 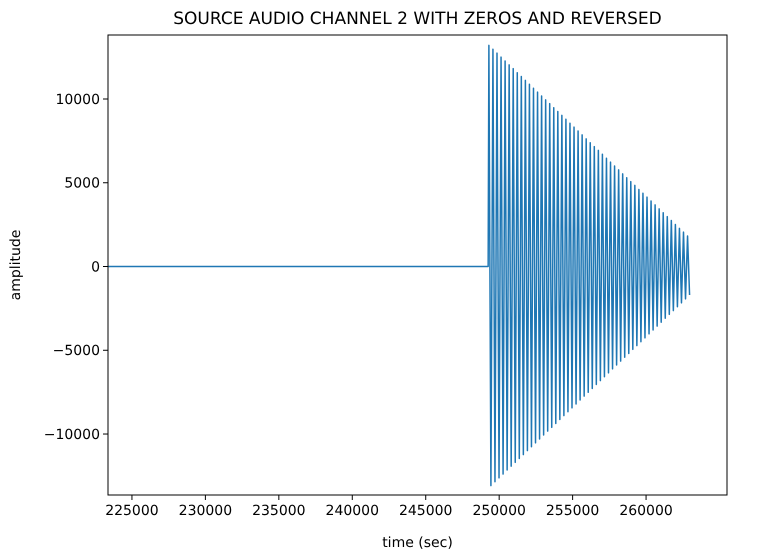 I want to click on x-tick-label: 240000, so click(x=353, y=511).